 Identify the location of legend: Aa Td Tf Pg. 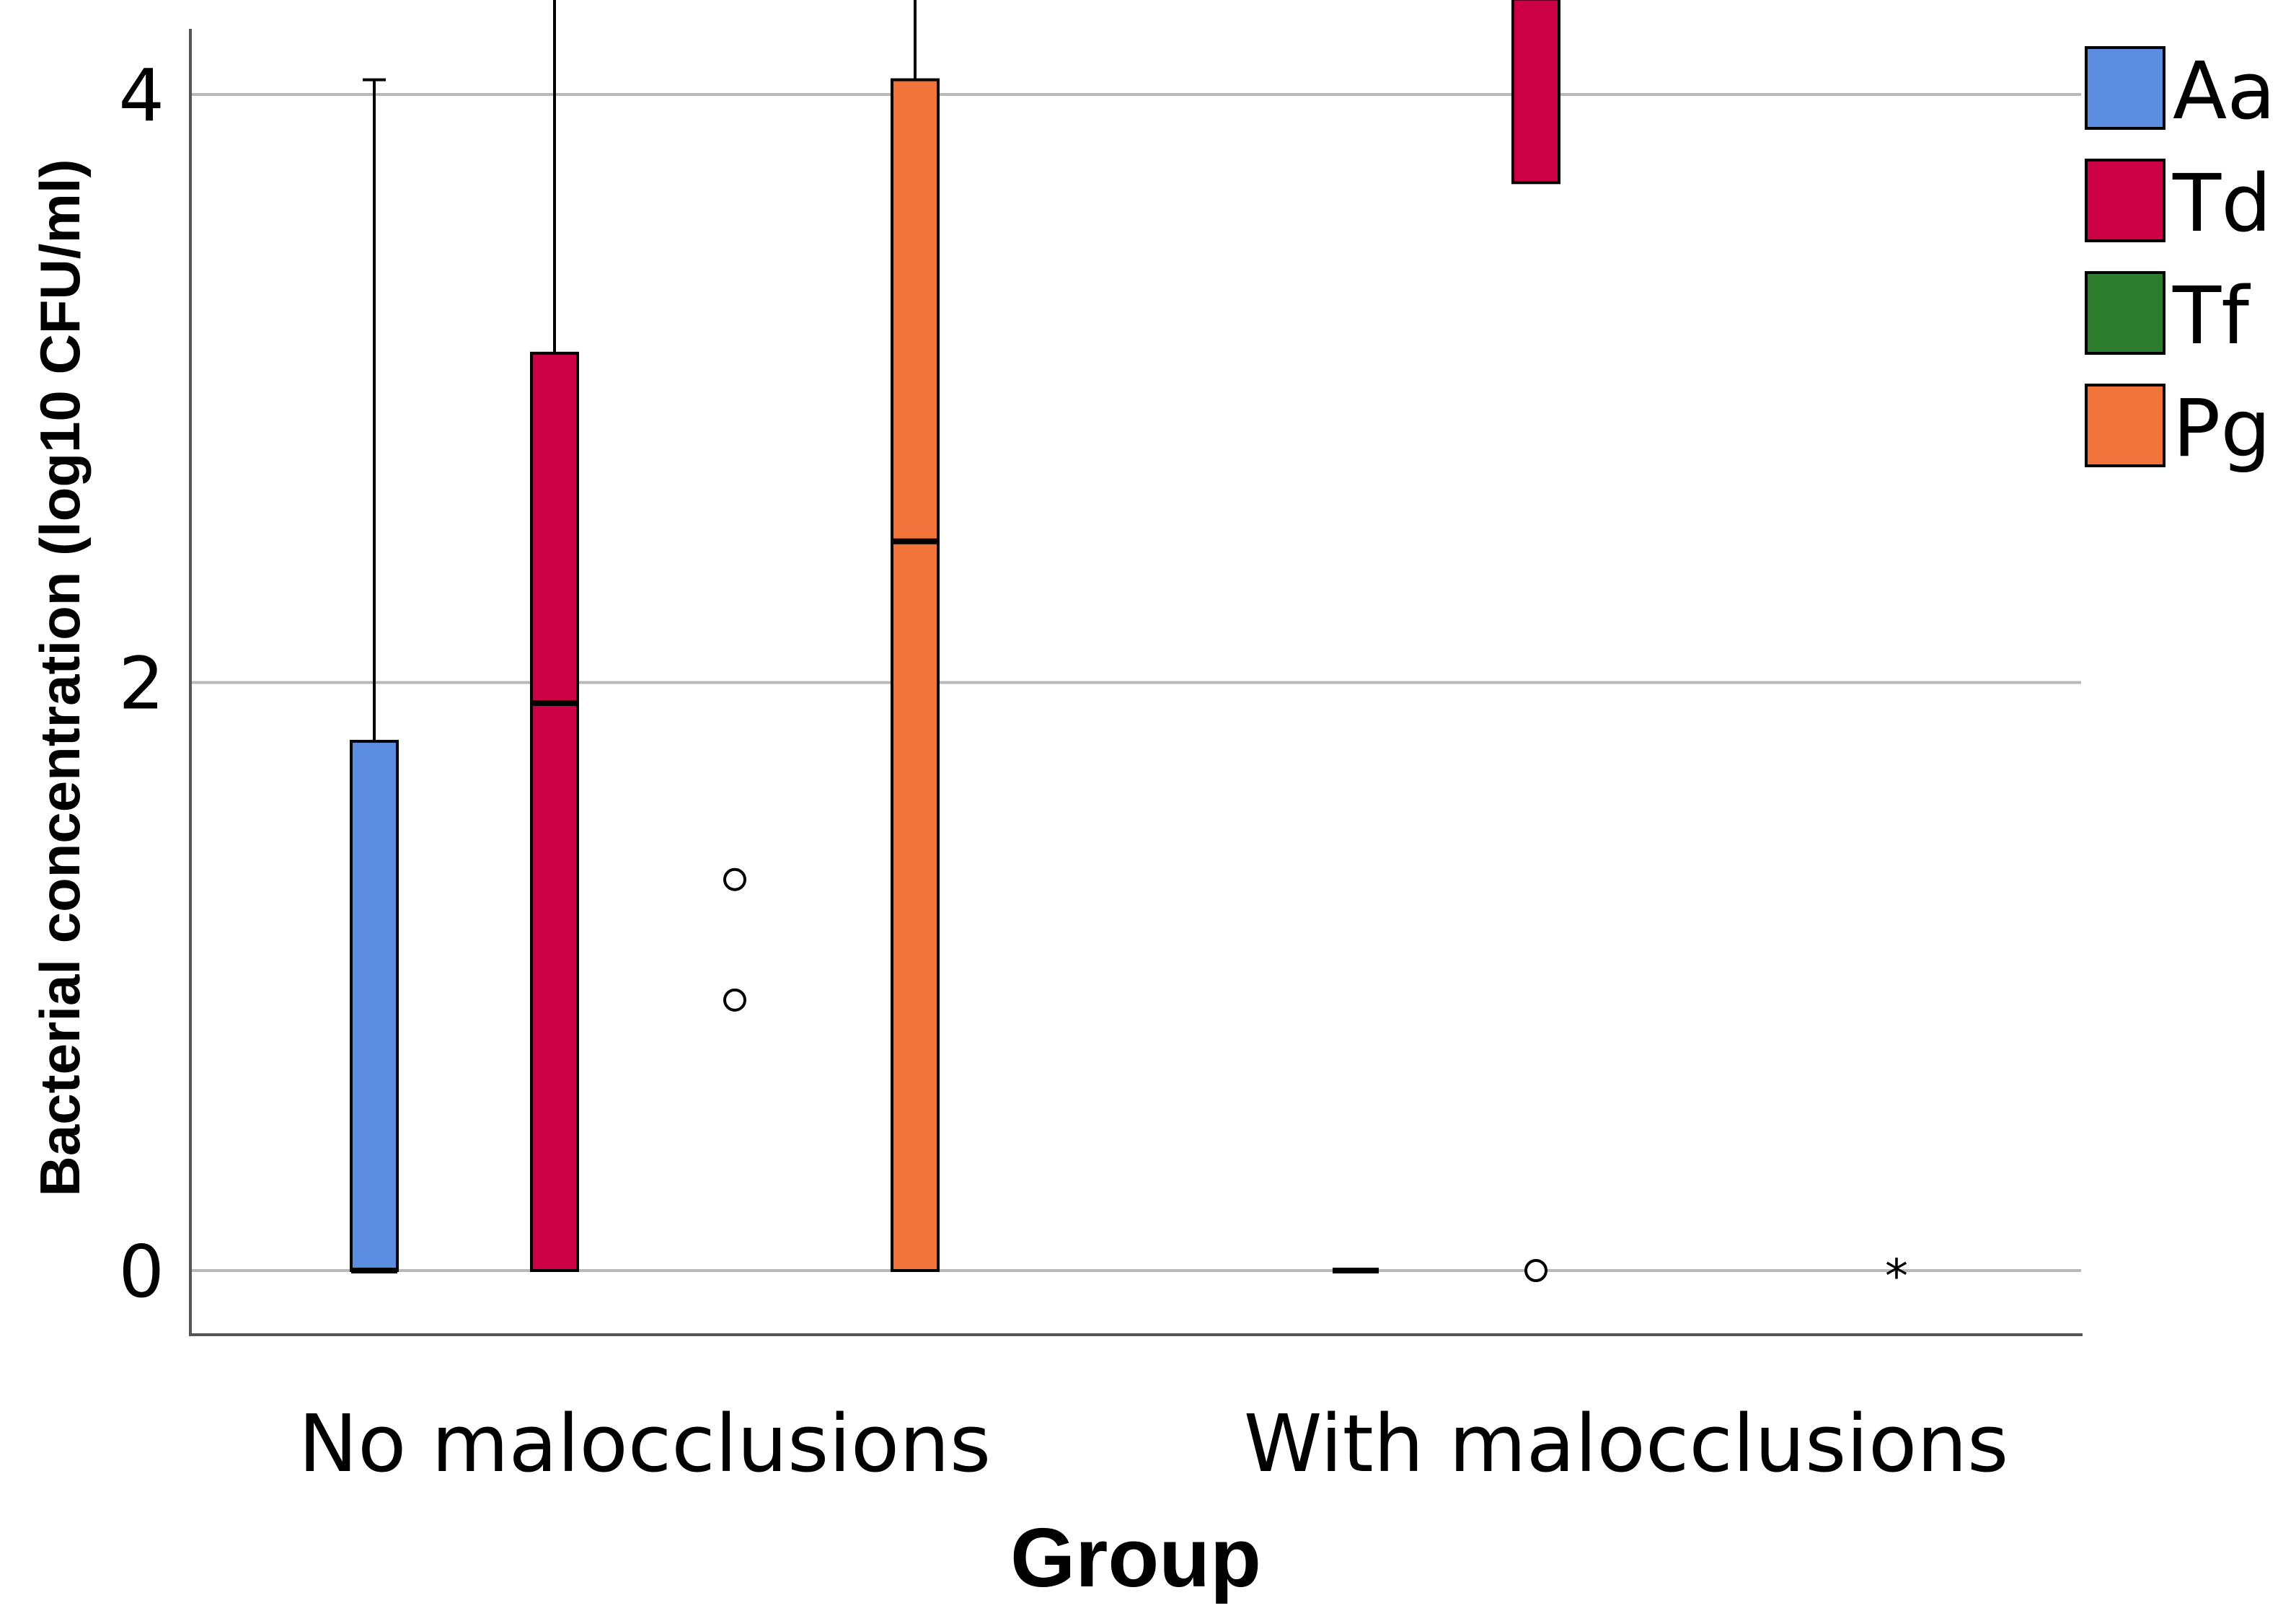
(2180, 259).